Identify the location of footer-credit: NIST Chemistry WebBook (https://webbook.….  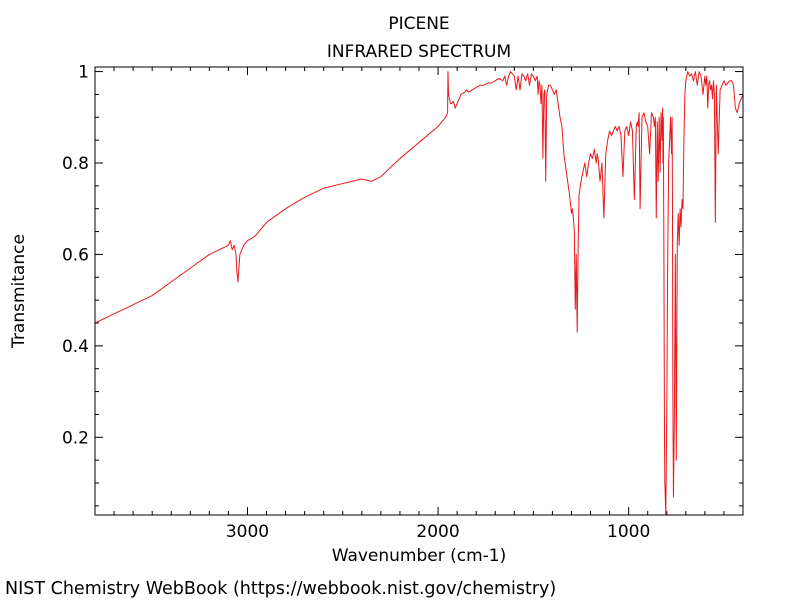
(280, 589).